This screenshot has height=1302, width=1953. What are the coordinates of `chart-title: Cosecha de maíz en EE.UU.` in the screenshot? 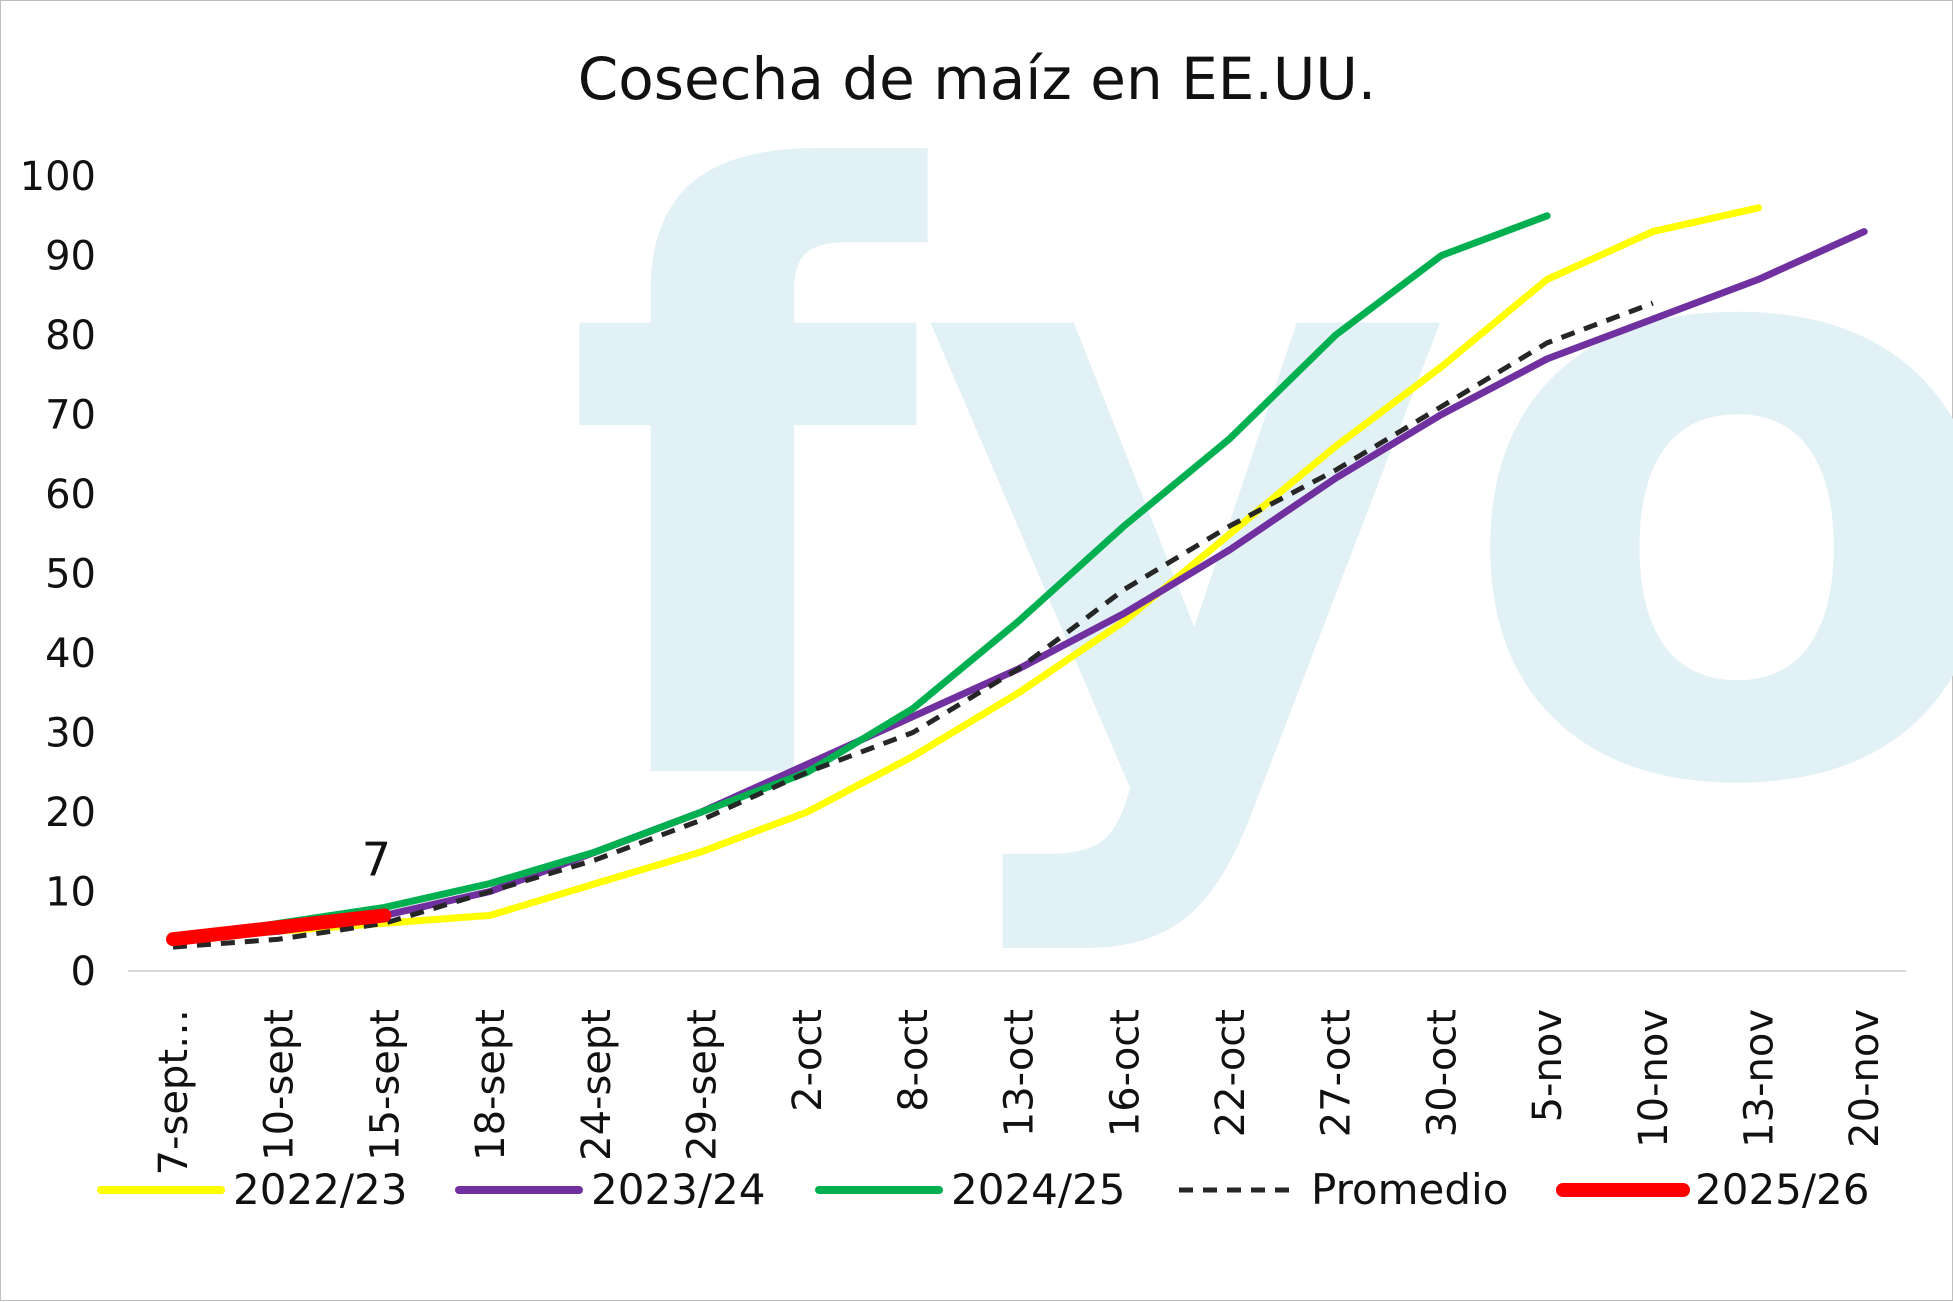 It's located at (977, 79).